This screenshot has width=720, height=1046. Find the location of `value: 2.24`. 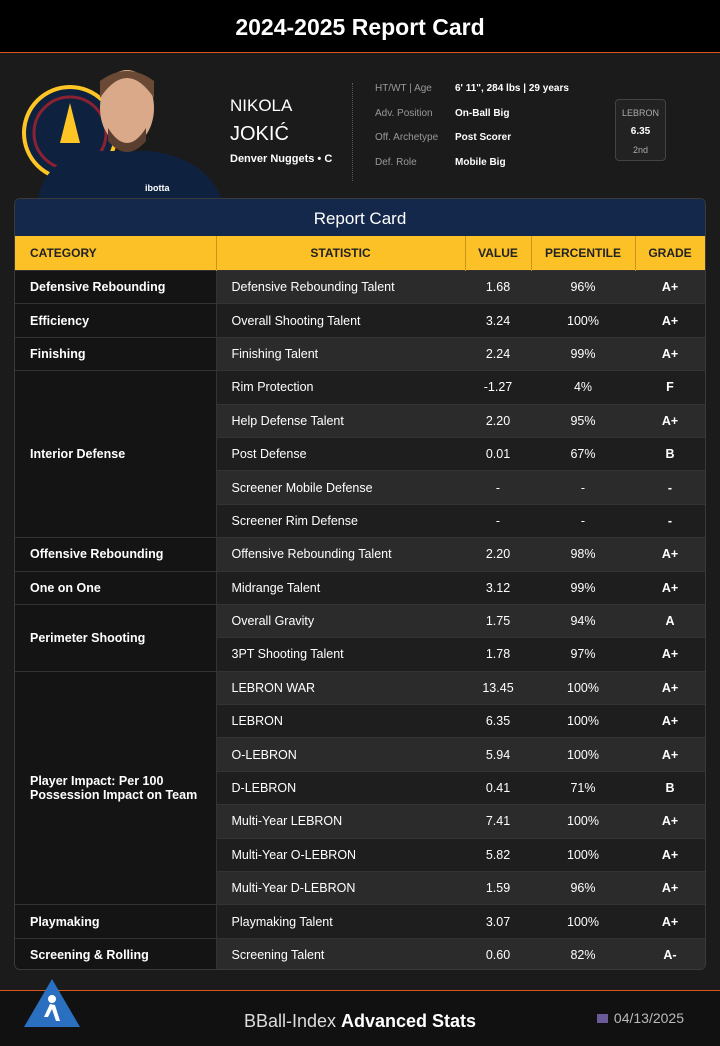

value: 2.24 is located at coordinates (498, 353).